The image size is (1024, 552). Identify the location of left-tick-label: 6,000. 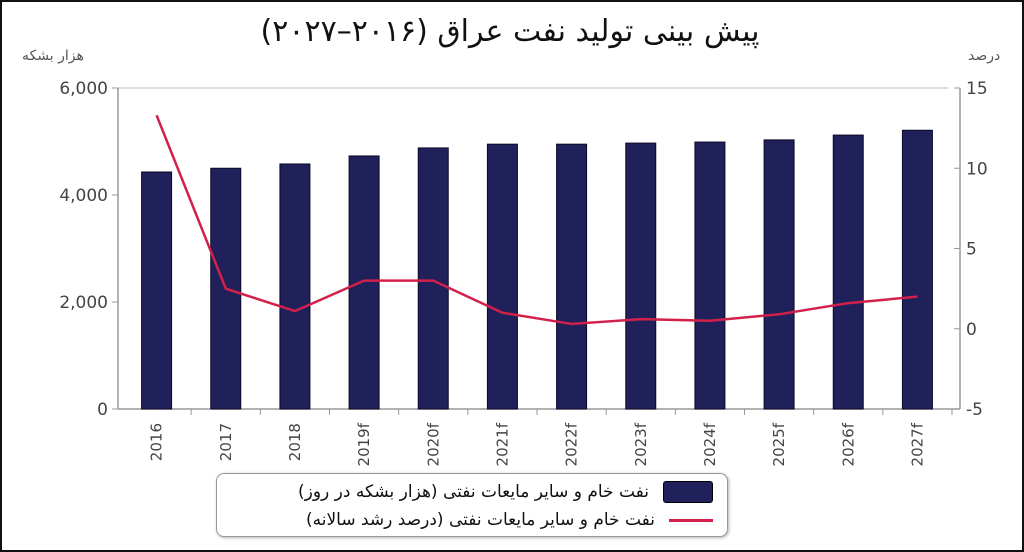
(83, 89).